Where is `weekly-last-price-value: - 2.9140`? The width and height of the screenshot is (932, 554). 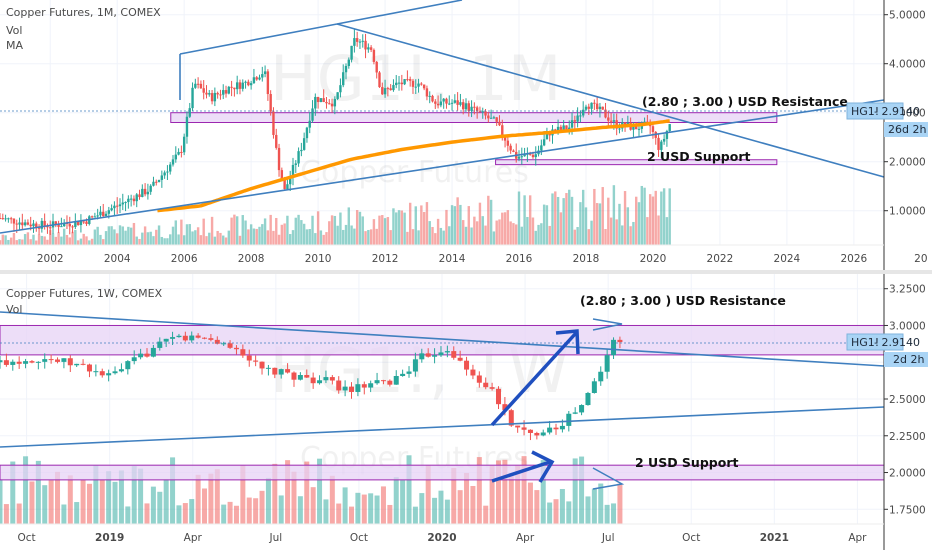 weekly-last-price-value: - 2.9140 is located at coordinates (897, 342).